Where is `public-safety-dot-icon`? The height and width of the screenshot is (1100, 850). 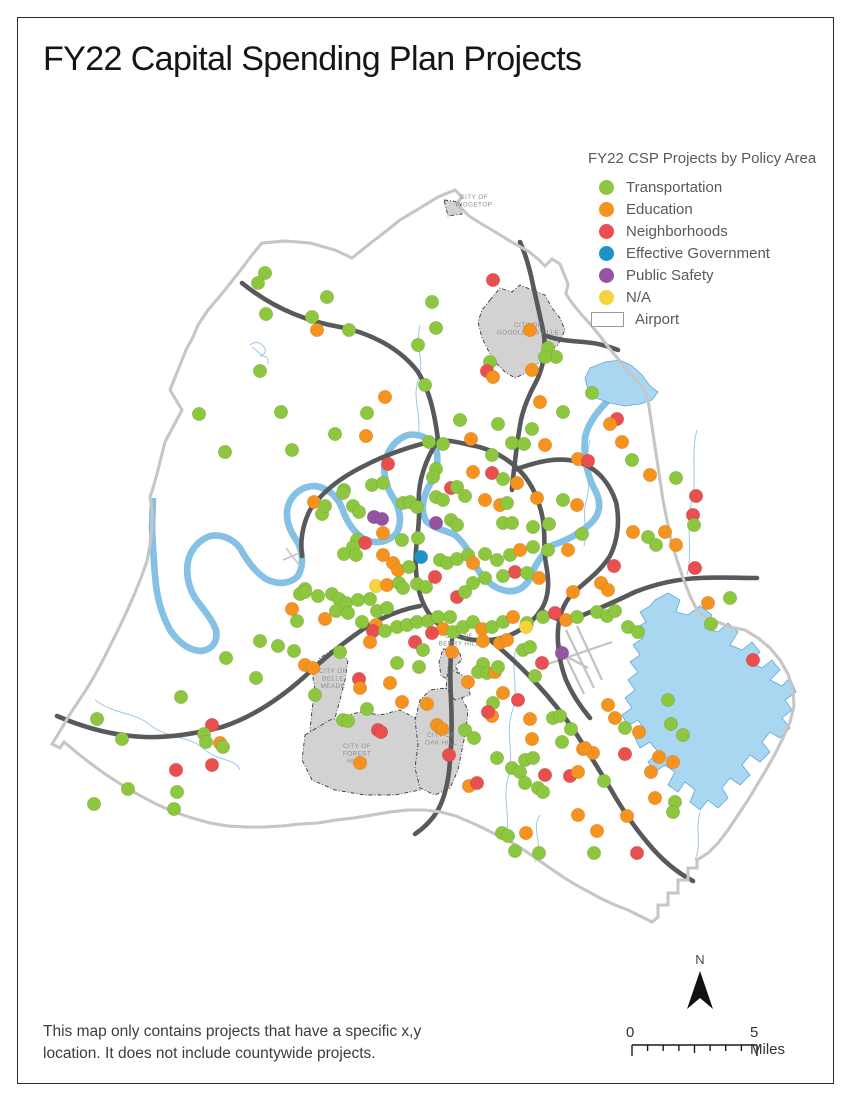 public-safety-dot-icon is located at coordinates (606, 275).